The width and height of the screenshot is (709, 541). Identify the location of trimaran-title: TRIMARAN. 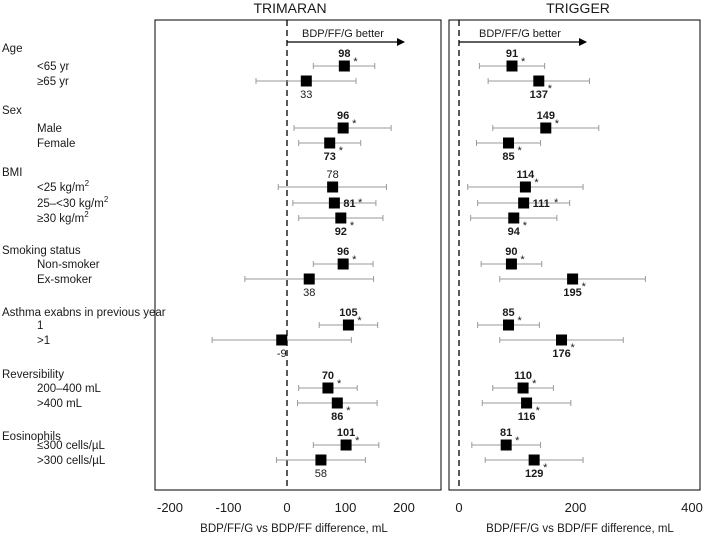
(289, 8).